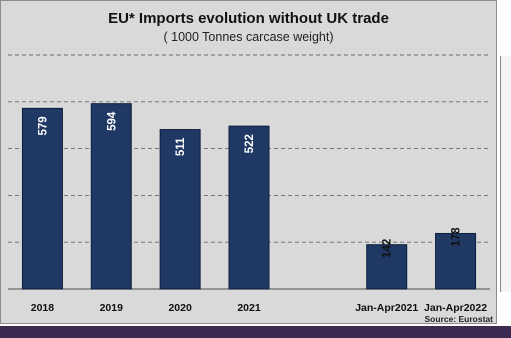 The width and height of the screenshot is (511, 338). I want to click on chart-subtitle: ( 1000 Tonnes carcase weight), so click(248, 37).